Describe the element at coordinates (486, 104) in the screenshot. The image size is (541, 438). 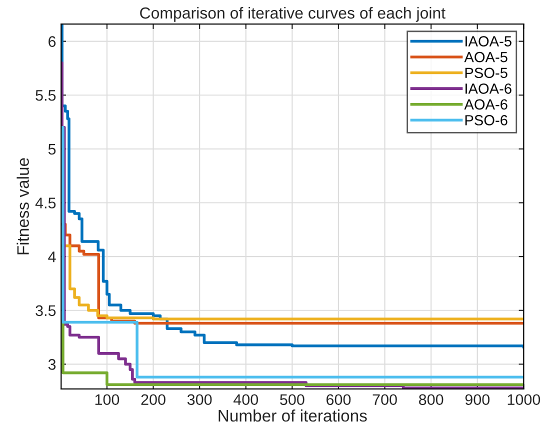
I see `legend-label: AOA-6` at that location.